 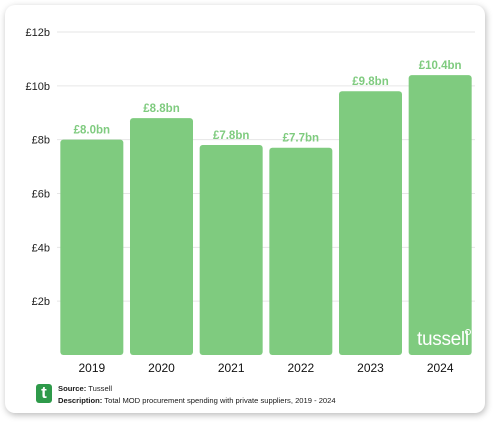 What do you see at coordinates (72, 388) in the screenshot?
I see `source-label: Source:` at bounding box center [72, 388].